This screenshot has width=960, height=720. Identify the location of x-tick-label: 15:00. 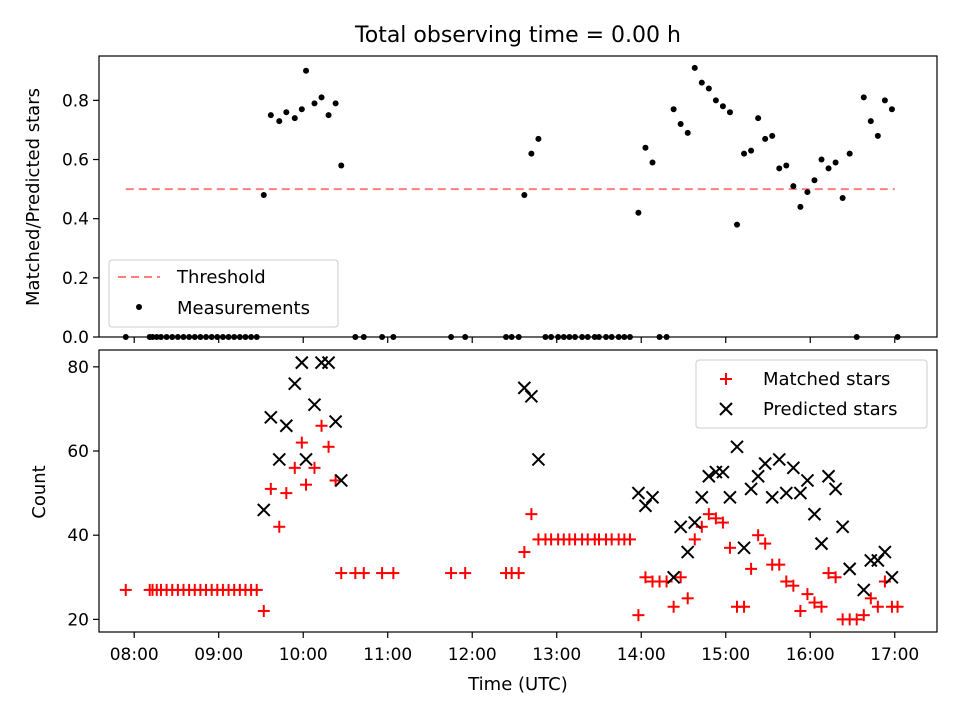
(725, 655).